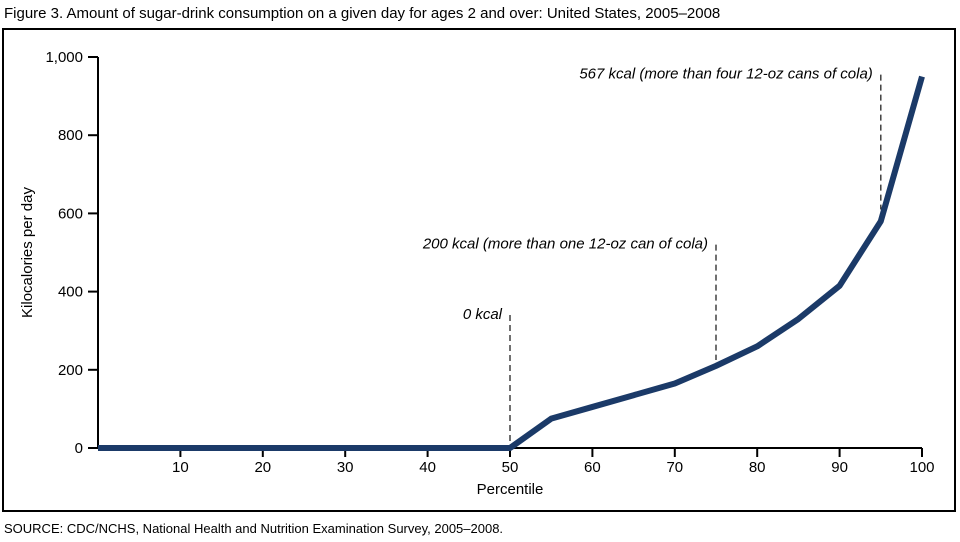 This screenshot has height=542, width=960. I want to click on x-tick-label: 100, so click(921, 467).